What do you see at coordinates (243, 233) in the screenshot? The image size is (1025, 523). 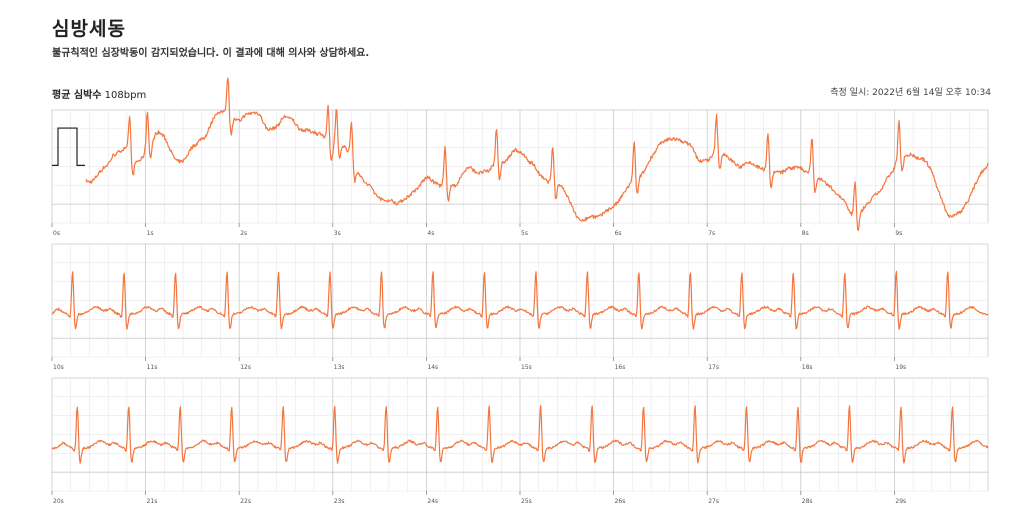 I see `x-tick-label: 2s` at bounding box center [243, 233].